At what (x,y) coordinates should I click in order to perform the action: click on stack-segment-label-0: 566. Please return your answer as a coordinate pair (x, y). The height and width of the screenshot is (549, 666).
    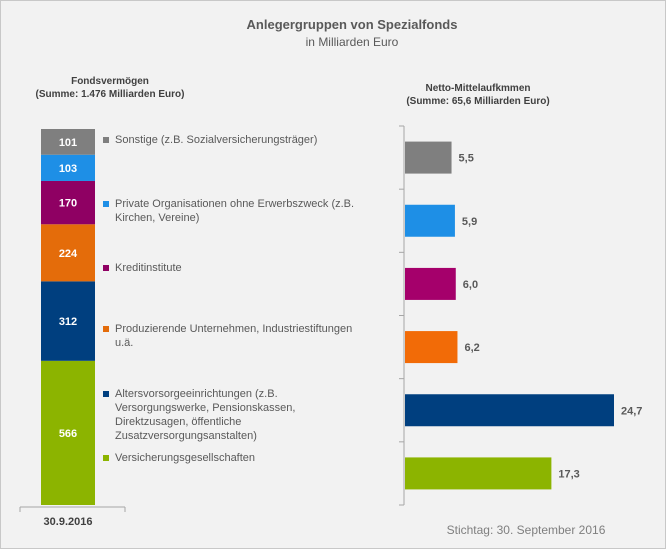
    Looking at the image, I should click on (68, 434).